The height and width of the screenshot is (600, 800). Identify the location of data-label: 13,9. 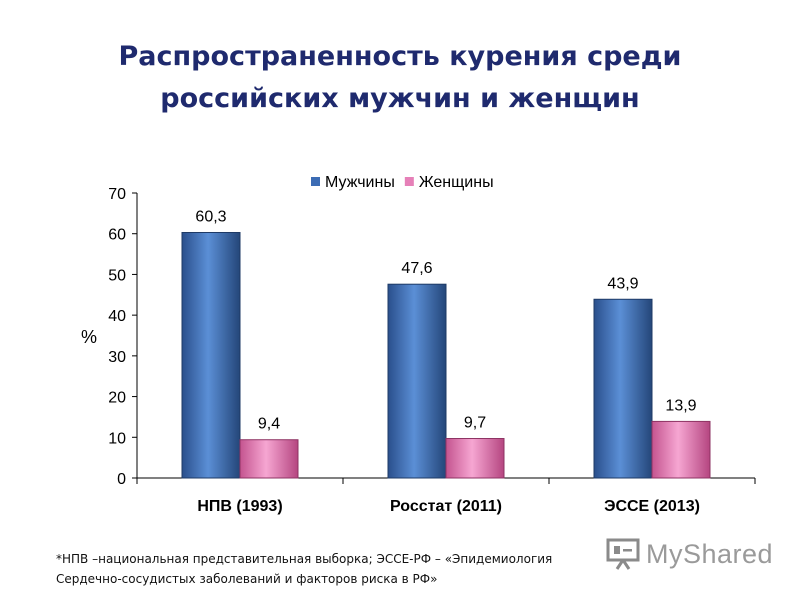
(680, 405).